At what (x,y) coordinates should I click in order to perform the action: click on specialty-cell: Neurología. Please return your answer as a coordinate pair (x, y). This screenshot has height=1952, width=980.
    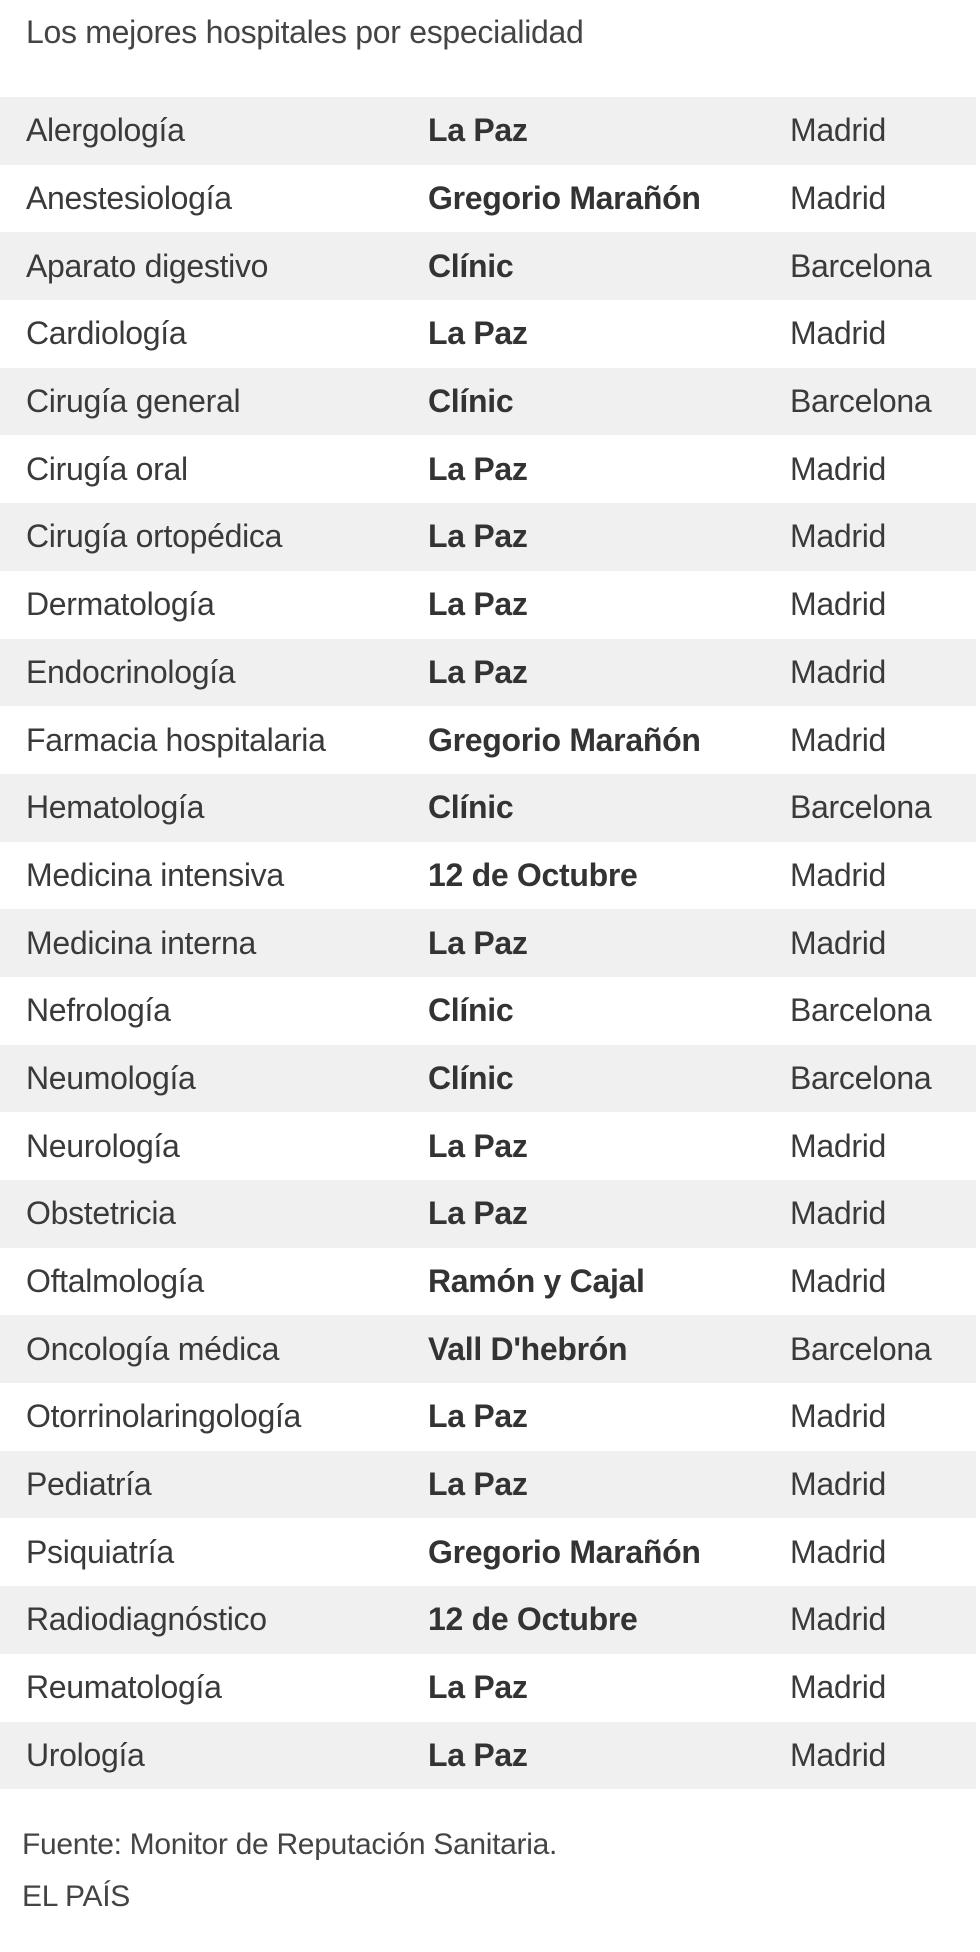
    Looking at the image, I should click on (103, 1145).